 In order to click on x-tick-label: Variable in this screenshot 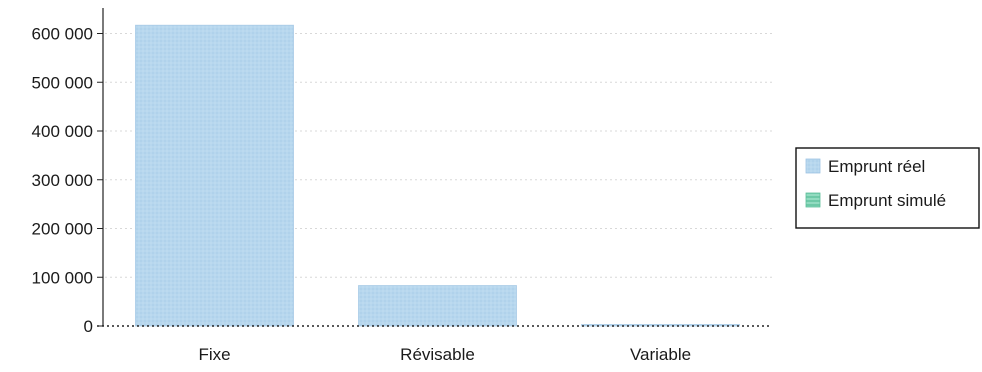, I will do `click(660, 354)`.